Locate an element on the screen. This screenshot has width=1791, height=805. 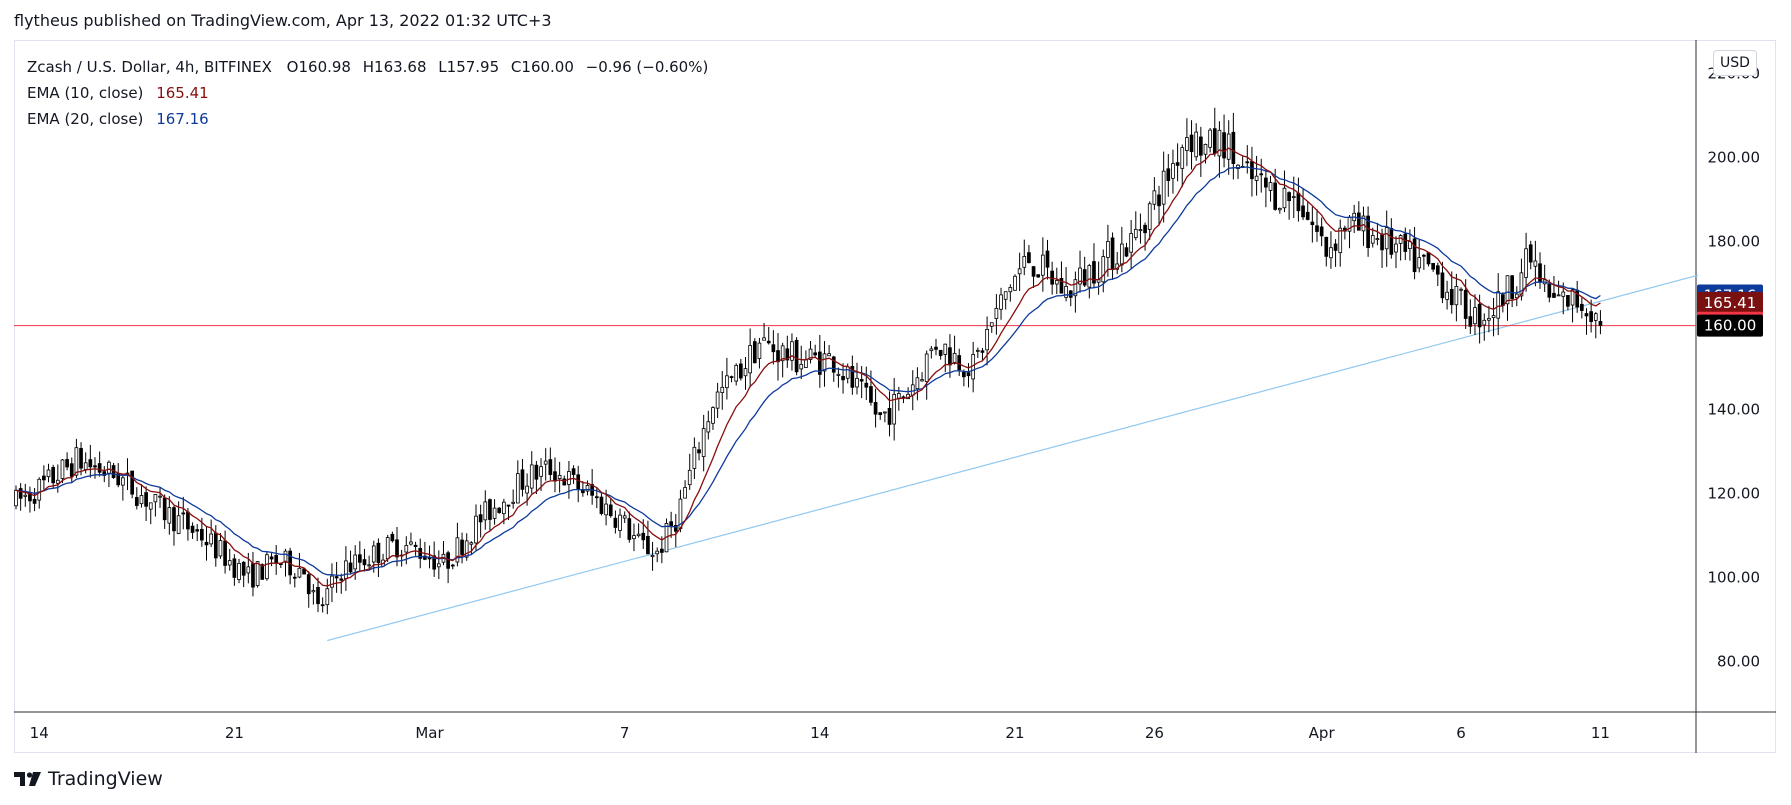
tradingview-brand: TradingView is located at coordinates (88, 779).